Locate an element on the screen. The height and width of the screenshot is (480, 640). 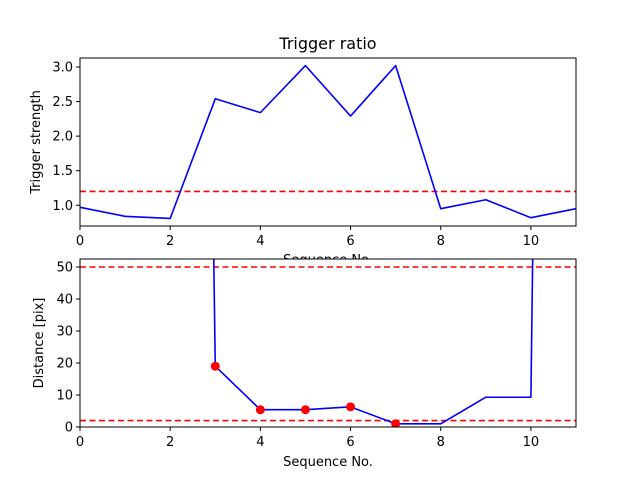
chart-bottom-xtick-label: 4 is located at coordinates (260, 442).